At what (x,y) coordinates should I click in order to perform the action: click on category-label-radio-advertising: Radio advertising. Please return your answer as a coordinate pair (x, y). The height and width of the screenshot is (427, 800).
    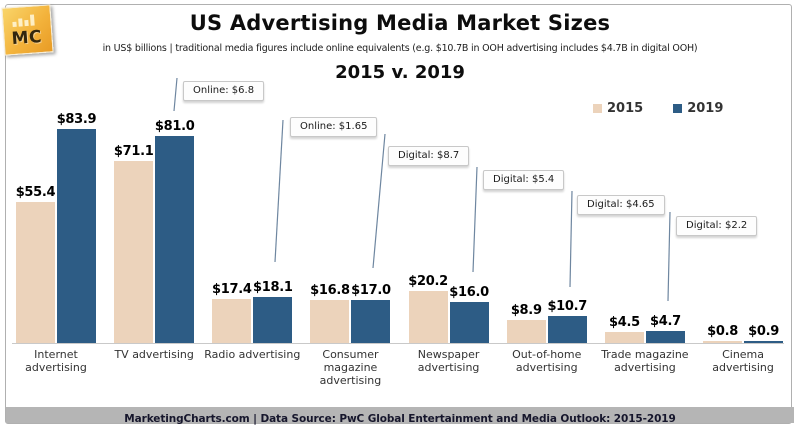
    Looking at the image, I should click on (252, 354).